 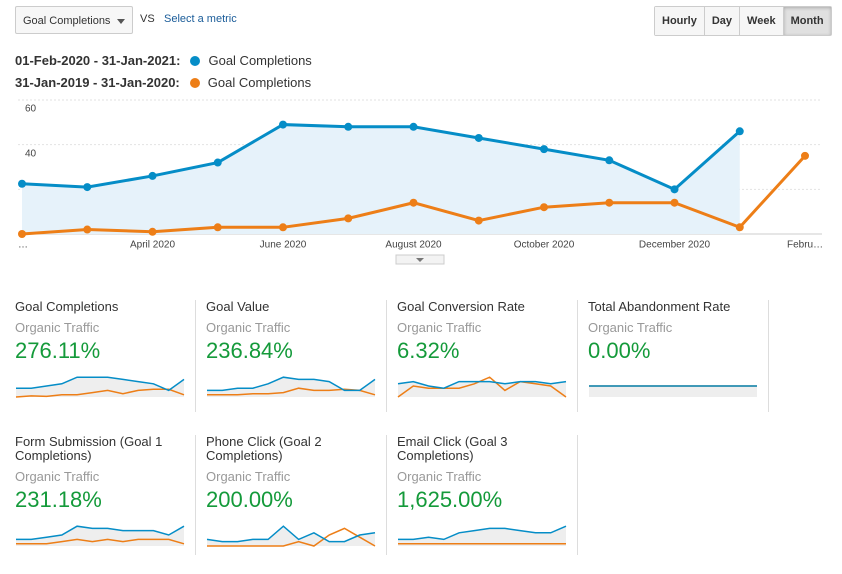 I want to click on legend-period: 31-Jan-2019 - 31-Jan-2020:, so click(x=97, y=82).